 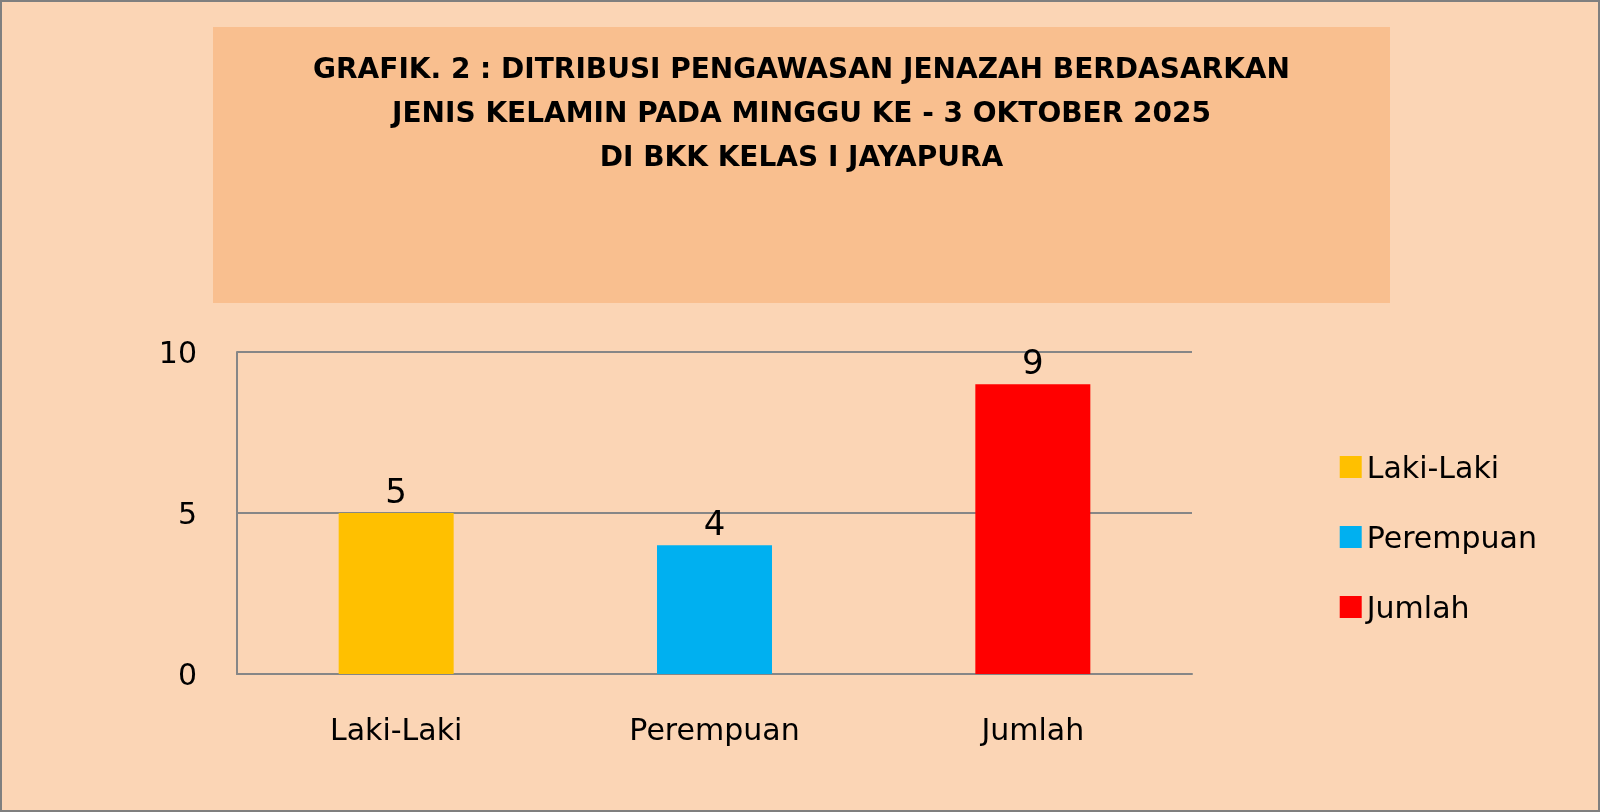 What do you see at coordinates (1417, 607) in the screenshot?
I see `legend-label: Jumlah` at bounding box center [1417, 607].